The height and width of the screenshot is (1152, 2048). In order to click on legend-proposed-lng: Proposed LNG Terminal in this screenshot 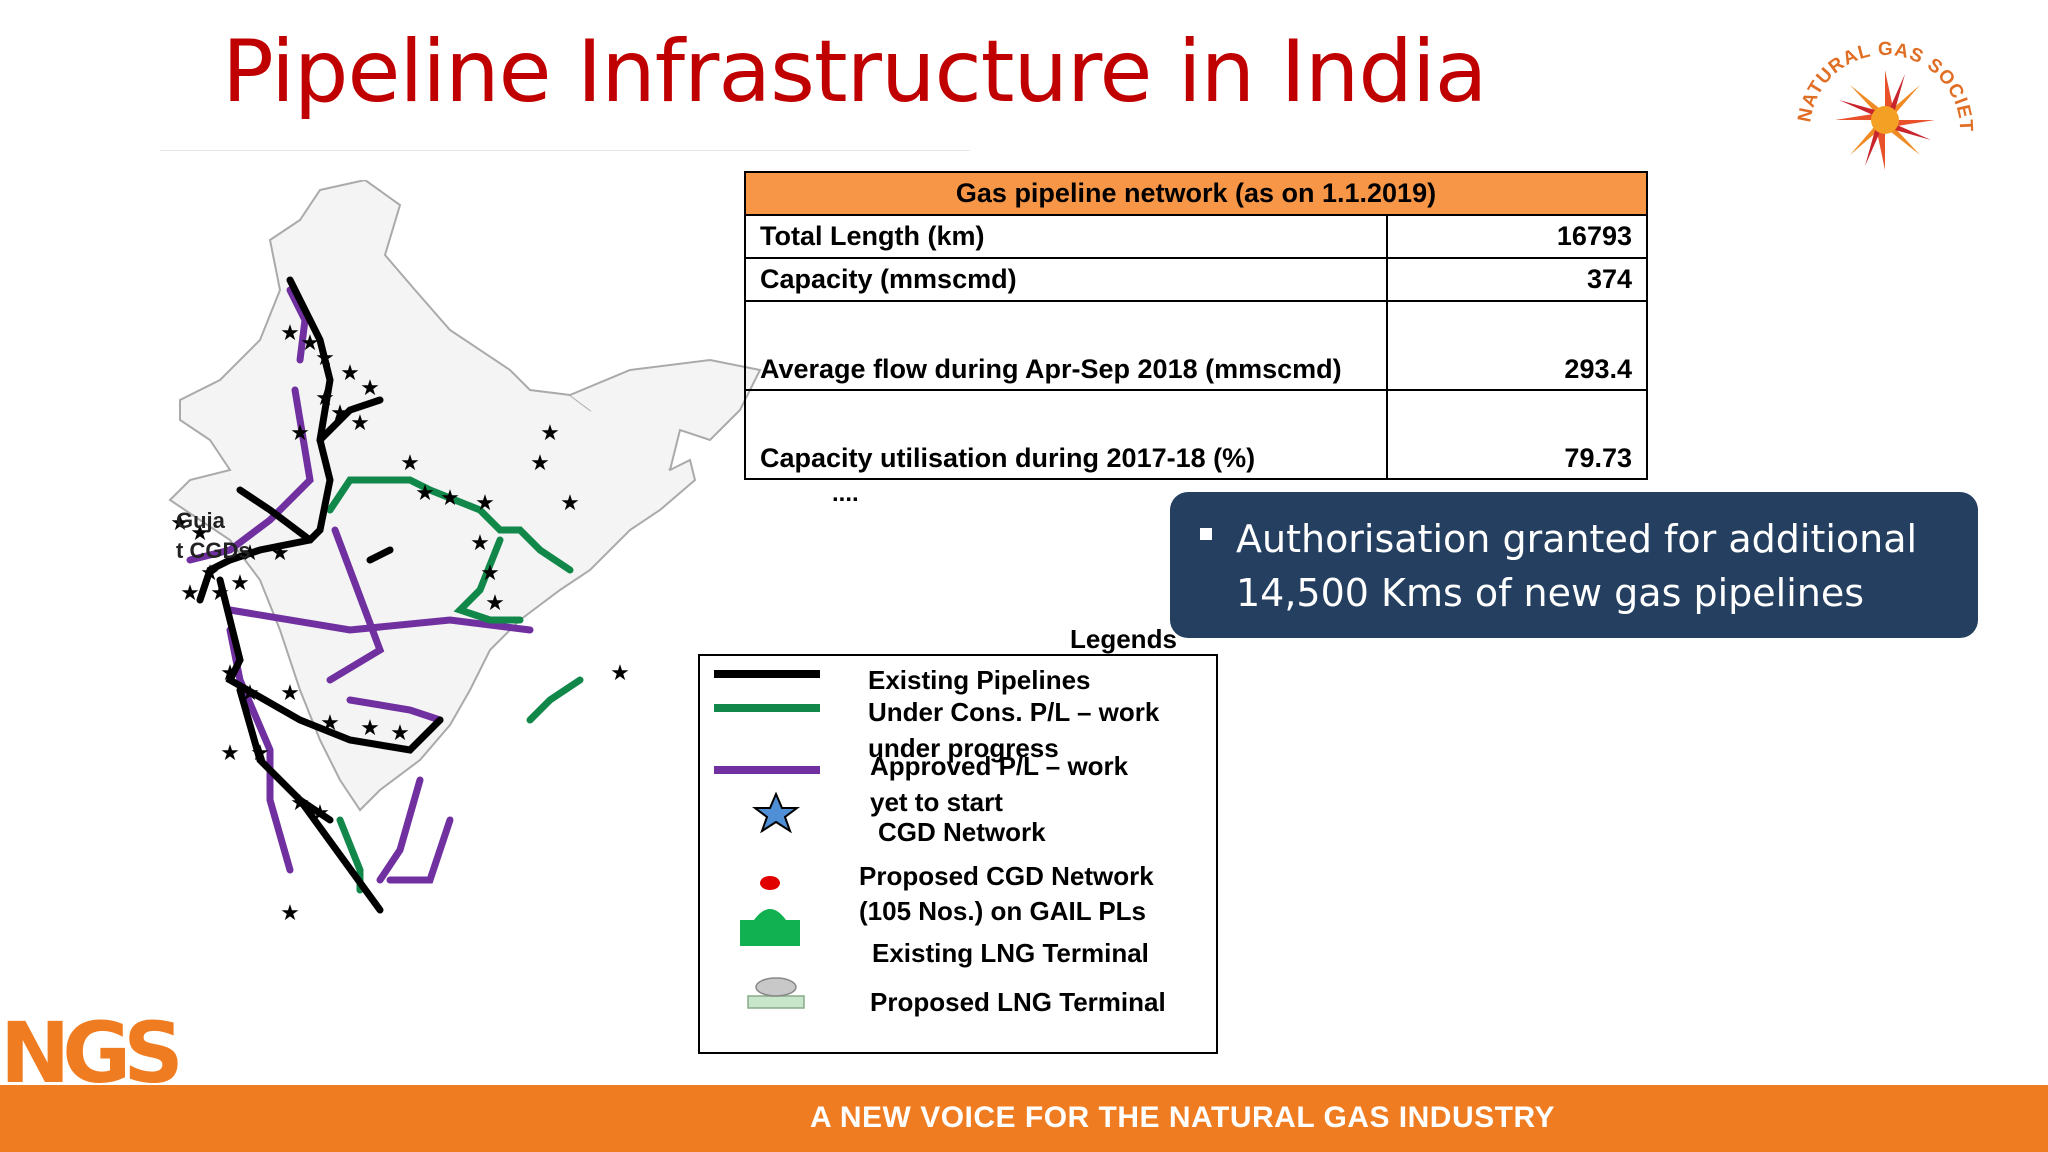, I will do `click(1018, 1002)`.